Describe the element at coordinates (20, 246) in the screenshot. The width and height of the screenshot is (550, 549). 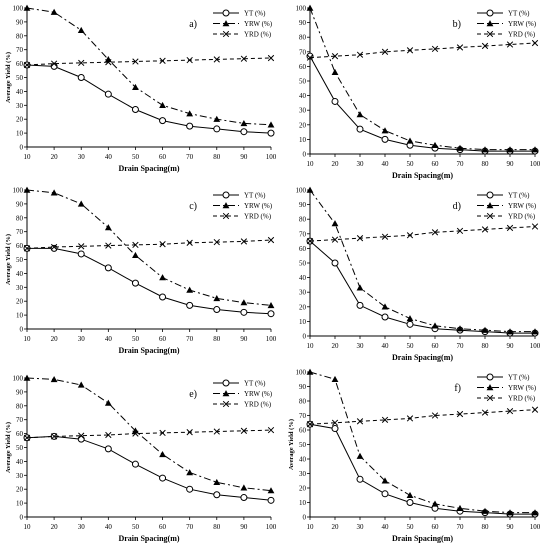
I see `y-tick-label: 60` at that location.